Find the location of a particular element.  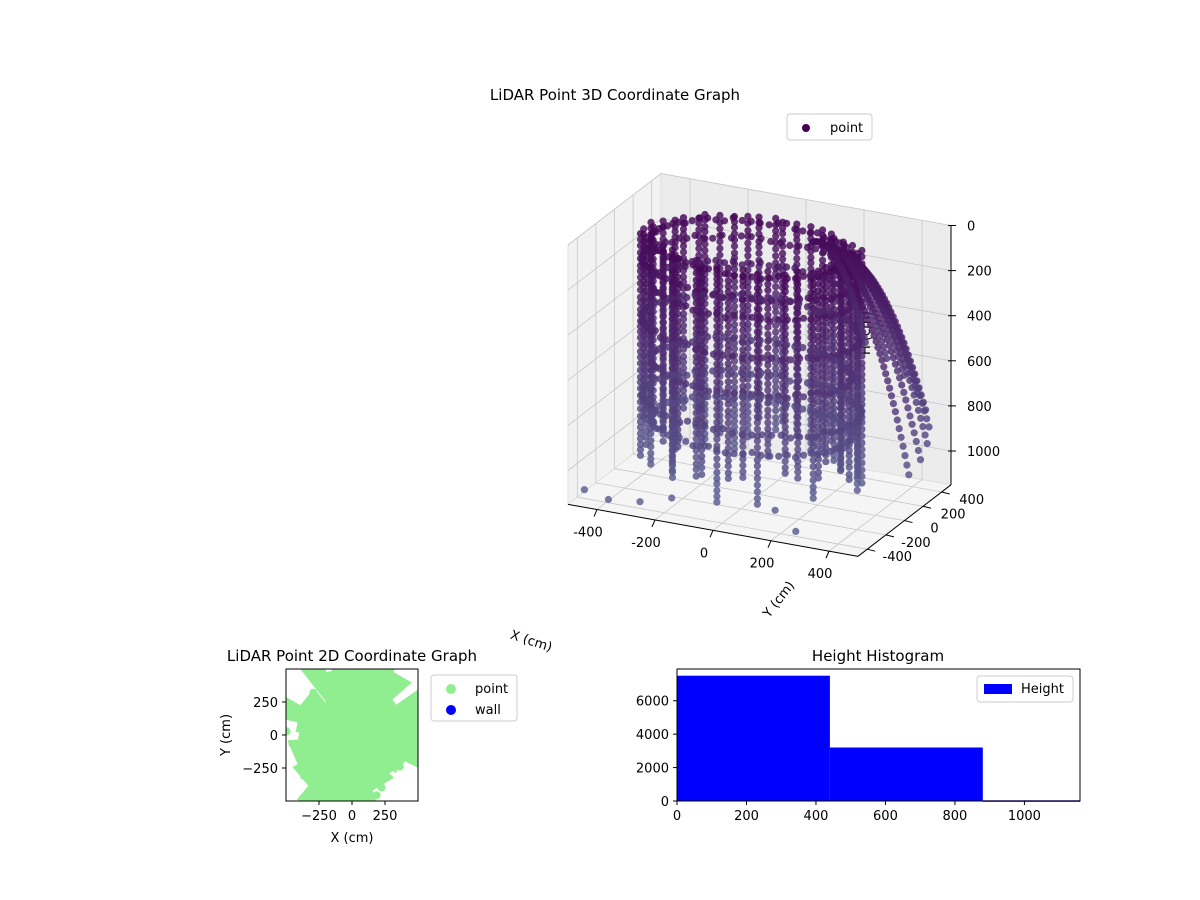

legend-marker-height is located at coordinates (998, 689).